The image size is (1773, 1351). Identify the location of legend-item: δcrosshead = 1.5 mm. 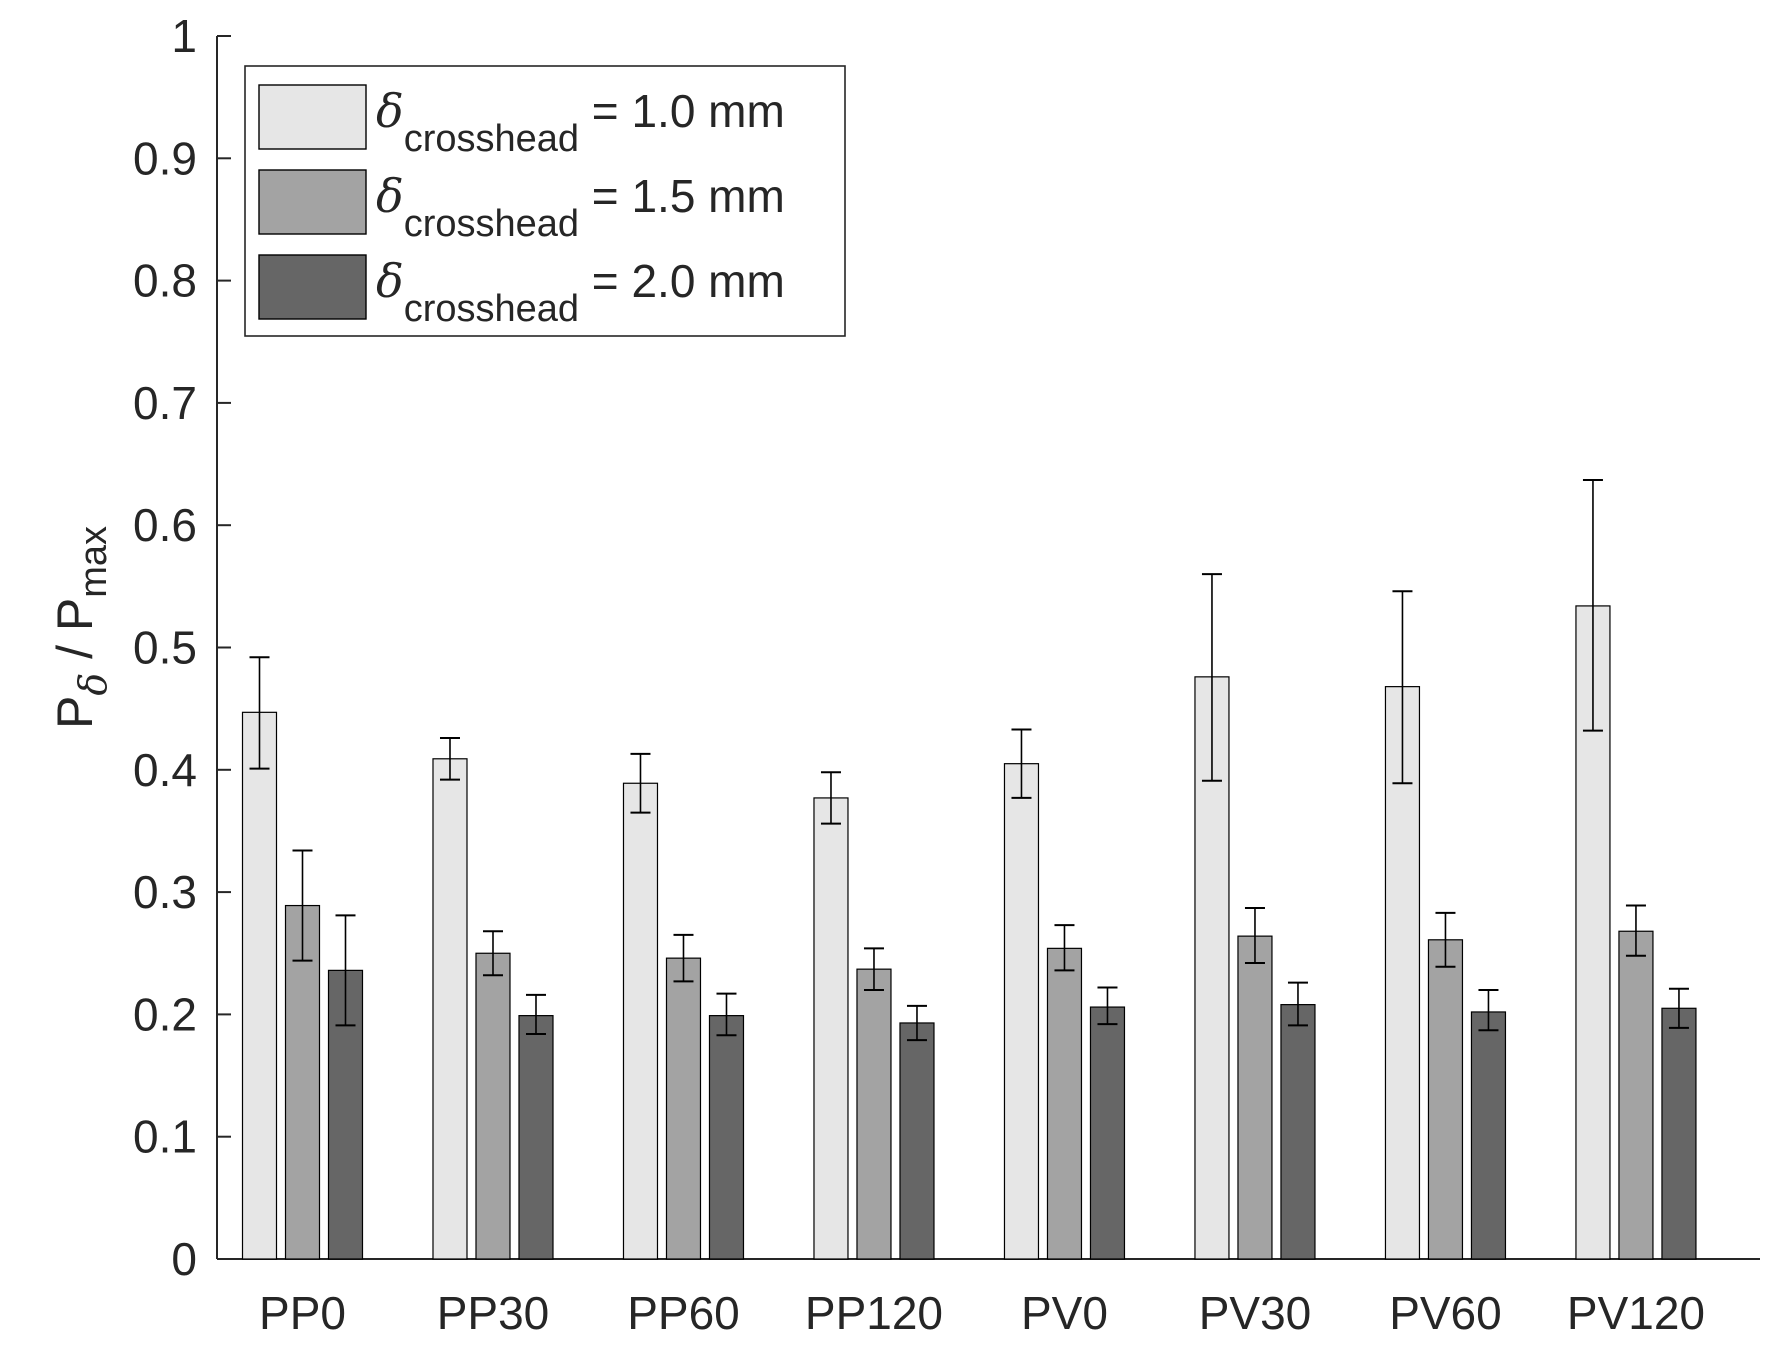
(521, 207).